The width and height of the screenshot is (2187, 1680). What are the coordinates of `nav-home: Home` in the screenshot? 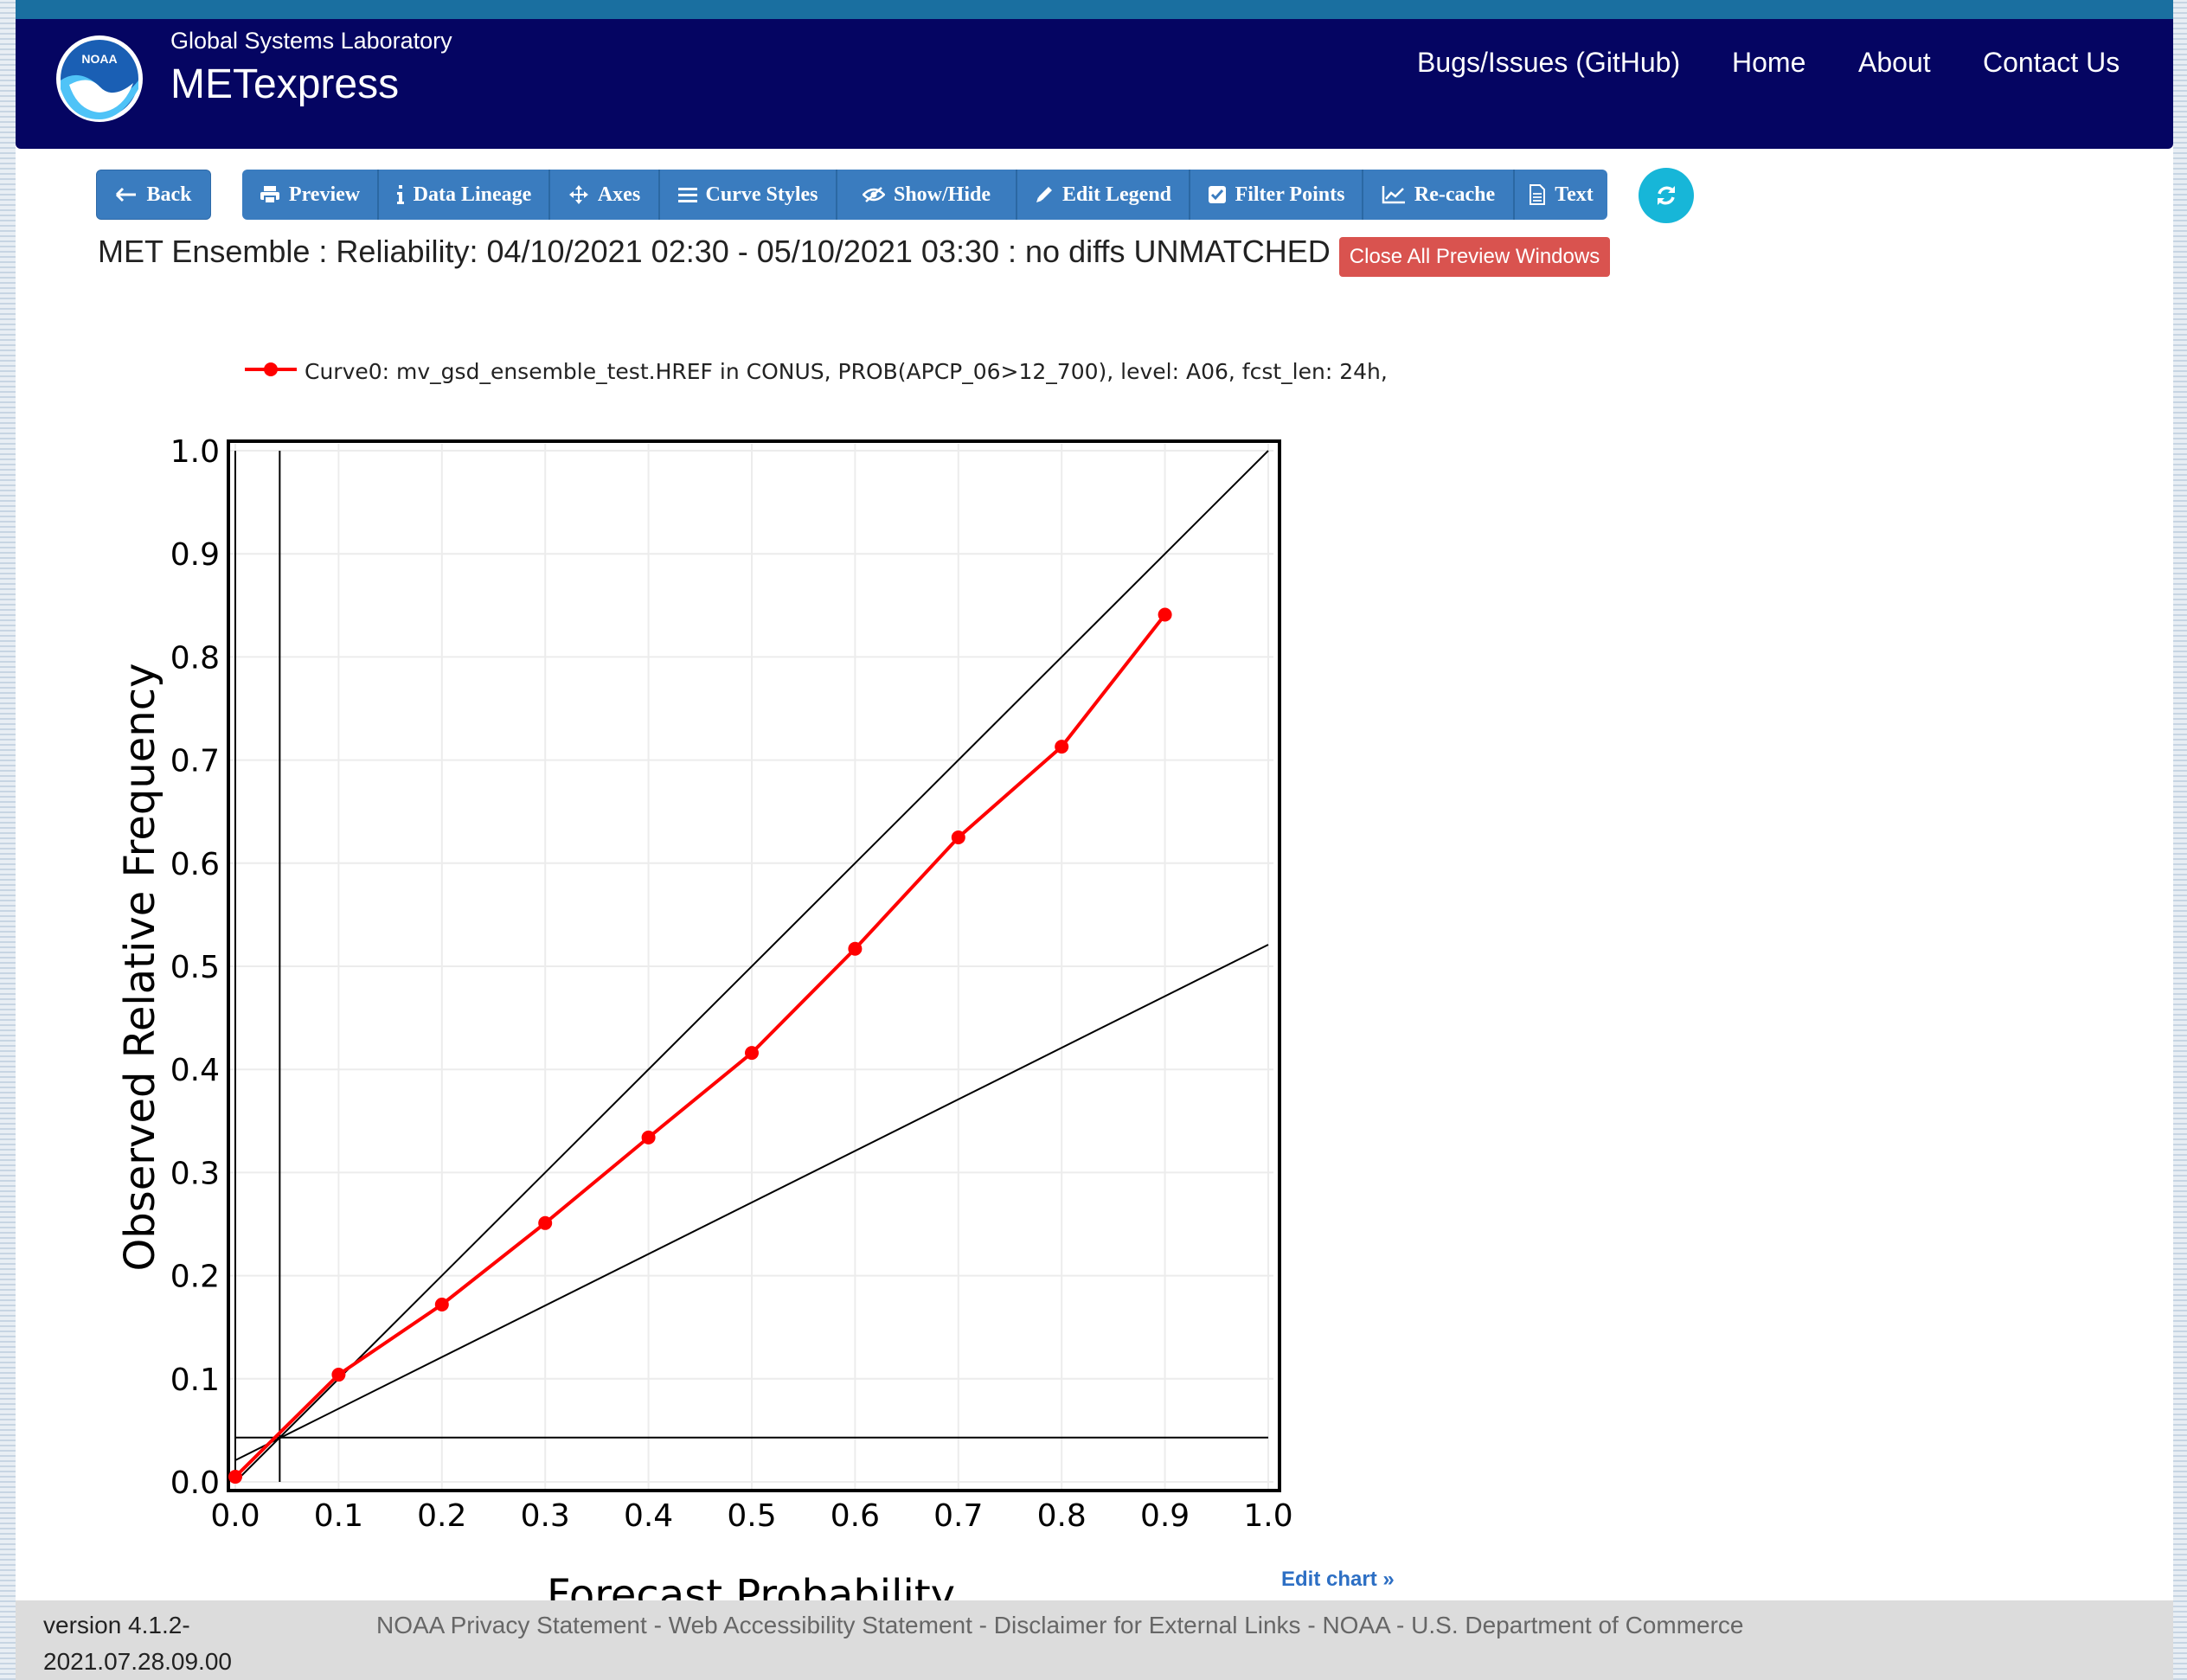 It's located at (1768, 63).